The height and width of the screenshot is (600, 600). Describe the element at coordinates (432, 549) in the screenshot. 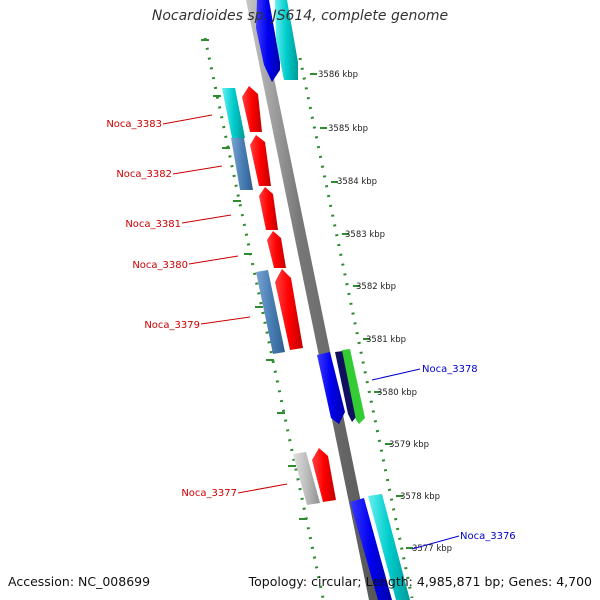

I see `tick-label: 3577 kbp` at that location.